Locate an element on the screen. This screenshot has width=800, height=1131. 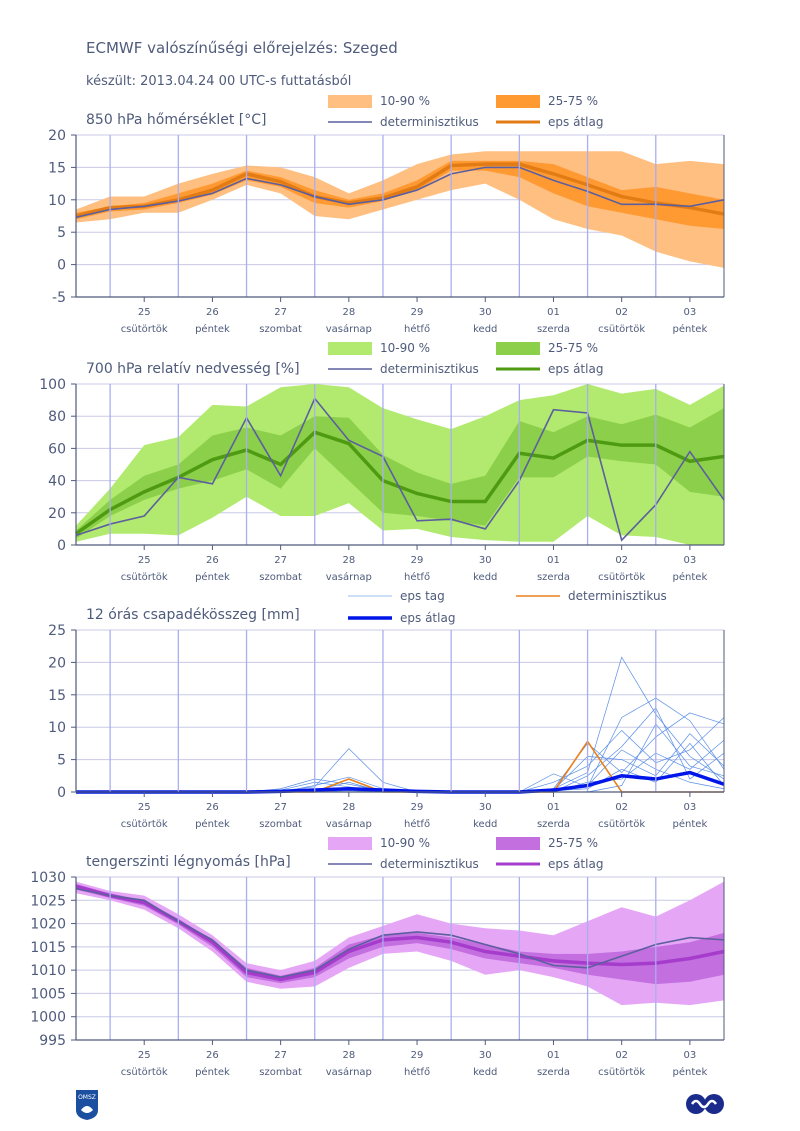
figure-title: ECMWF valószínűségi előrejelzés: Szeged is located at coordinates (242, 48).